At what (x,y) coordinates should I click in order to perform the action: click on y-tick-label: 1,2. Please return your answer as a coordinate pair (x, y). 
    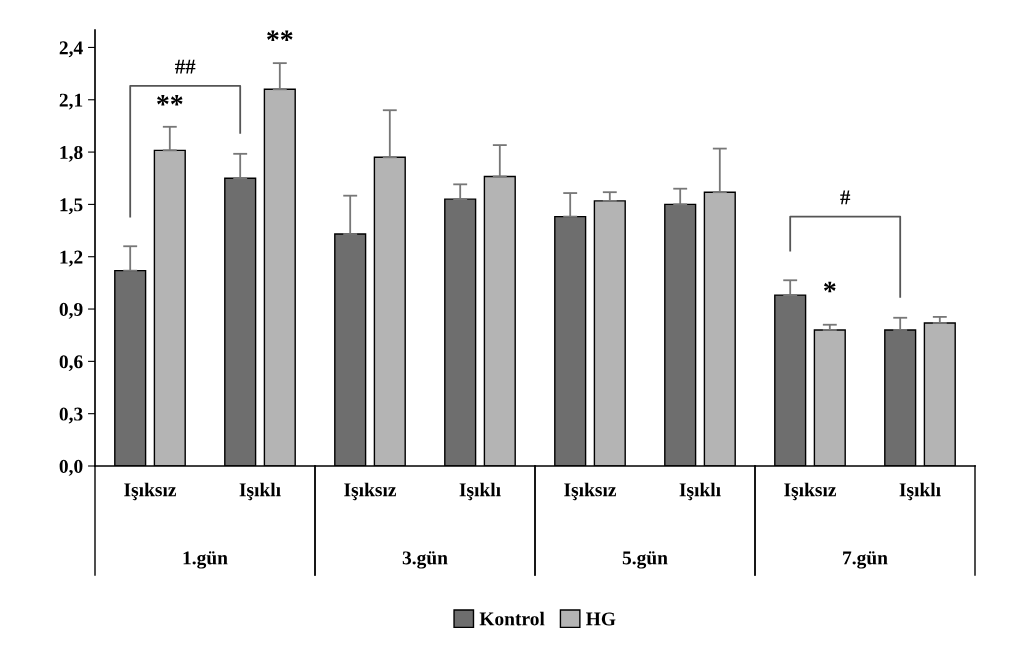
    Looking at the image, I should click on (71, 258).